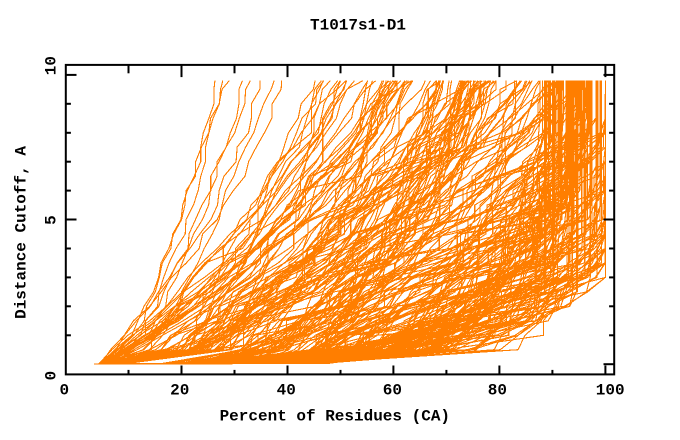  I want to click on svg-text: T1017s1-D1, so click(358, 26).